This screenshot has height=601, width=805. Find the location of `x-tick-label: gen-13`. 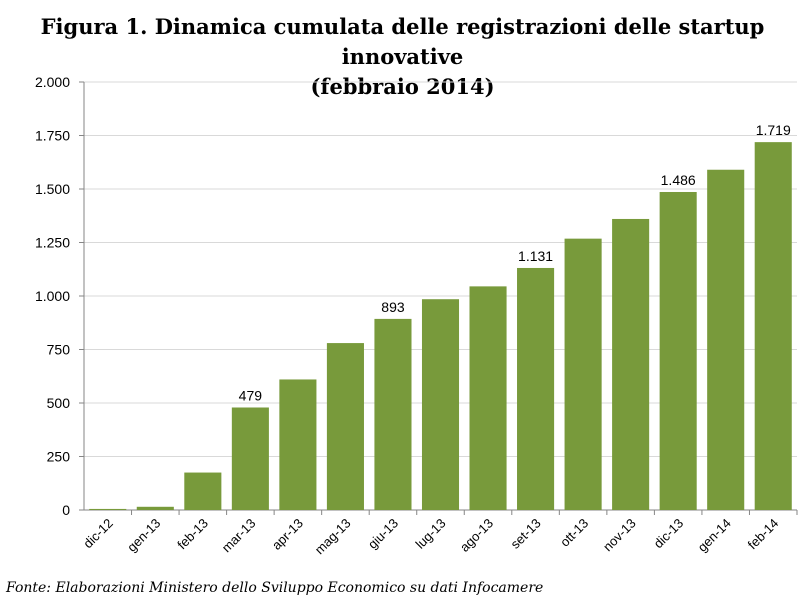

x-tick-label: gen-13 is located at coordinates (143, 535).